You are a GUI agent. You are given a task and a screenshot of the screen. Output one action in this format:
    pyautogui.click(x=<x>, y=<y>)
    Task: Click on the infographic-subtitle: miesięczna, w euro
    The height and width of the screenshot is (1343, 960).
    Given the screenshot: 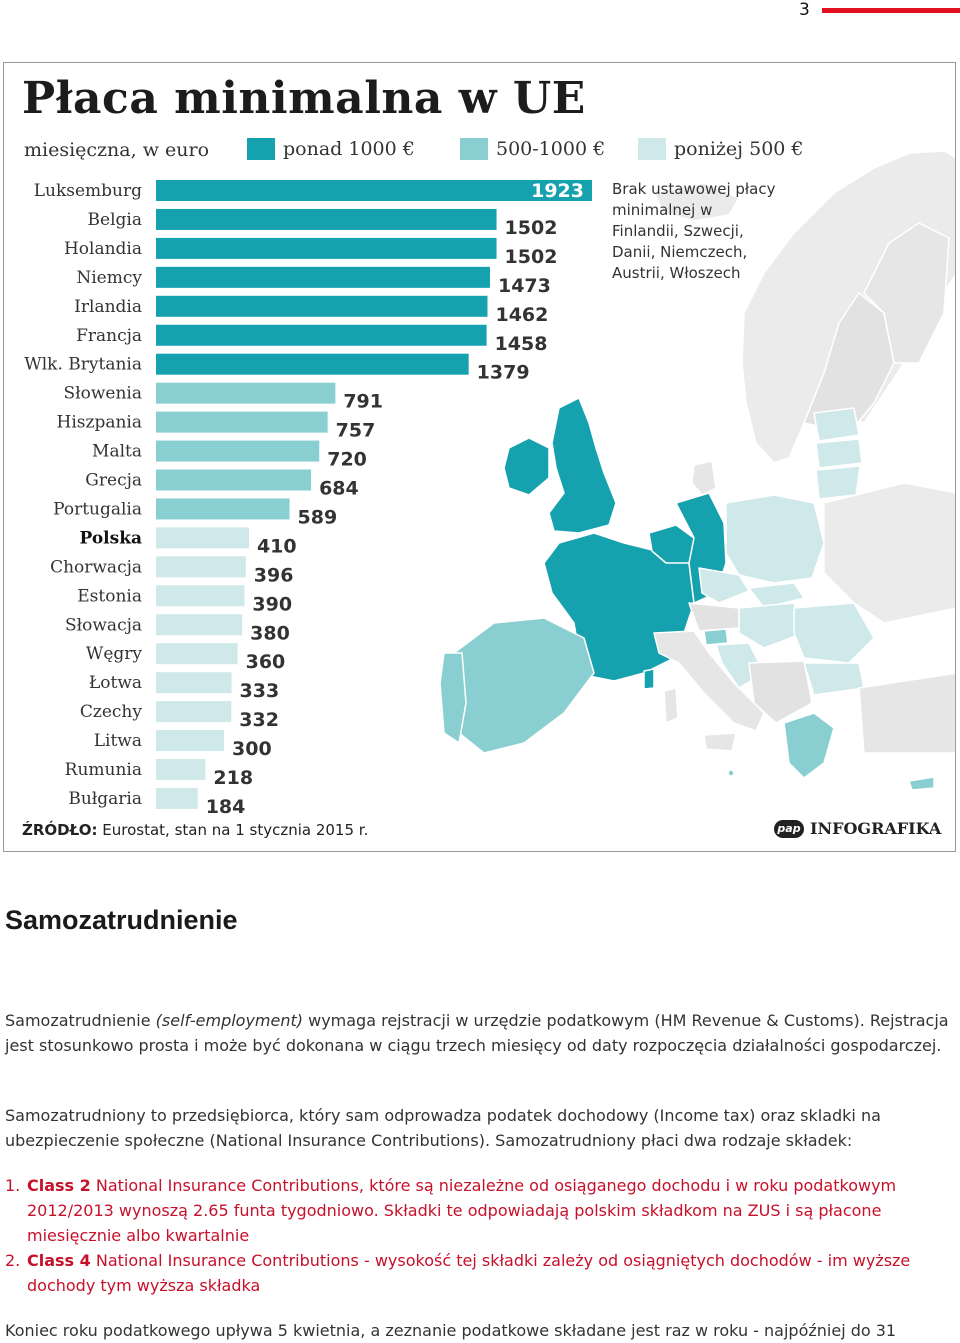 What is the action you would take?
    pyautogui.click(x=117, y=150)
    